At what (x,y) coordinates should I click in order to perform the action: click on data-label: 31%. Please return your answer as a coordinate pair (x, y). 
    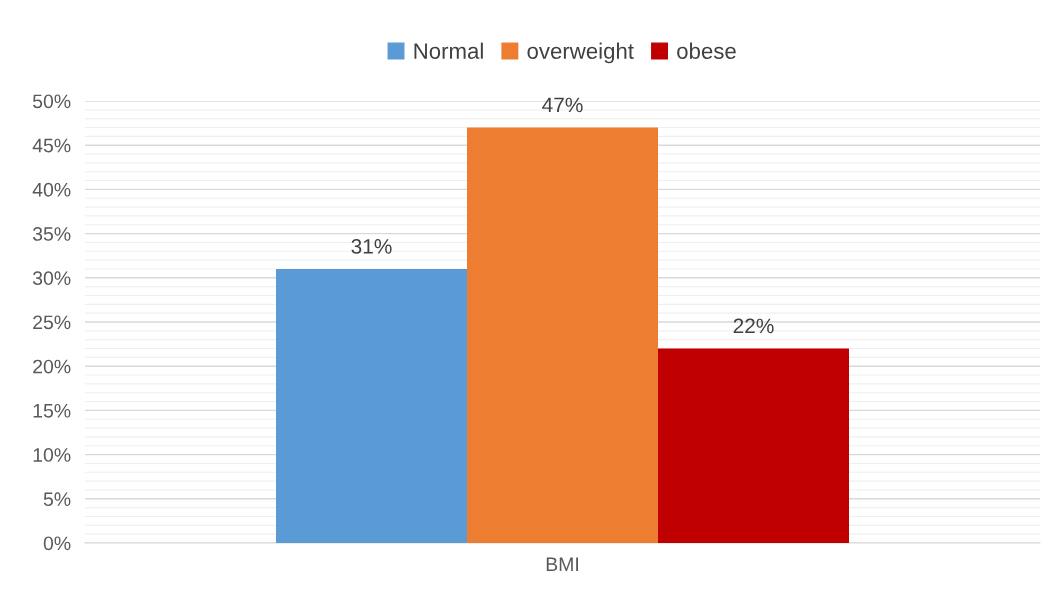
    Looking at the image, I should click on (371, 246).